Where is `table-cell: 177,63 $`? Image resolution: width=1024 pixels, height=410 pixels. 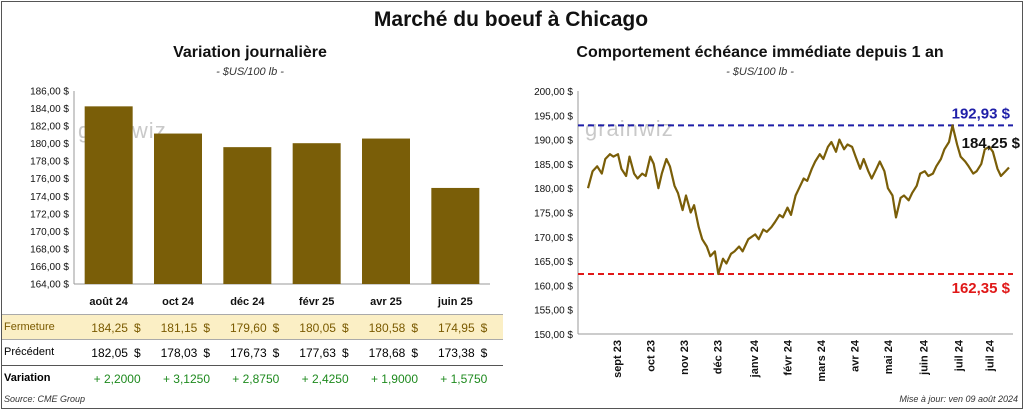 table-cell: 177,63 $ is located at coordinates (313, 353).